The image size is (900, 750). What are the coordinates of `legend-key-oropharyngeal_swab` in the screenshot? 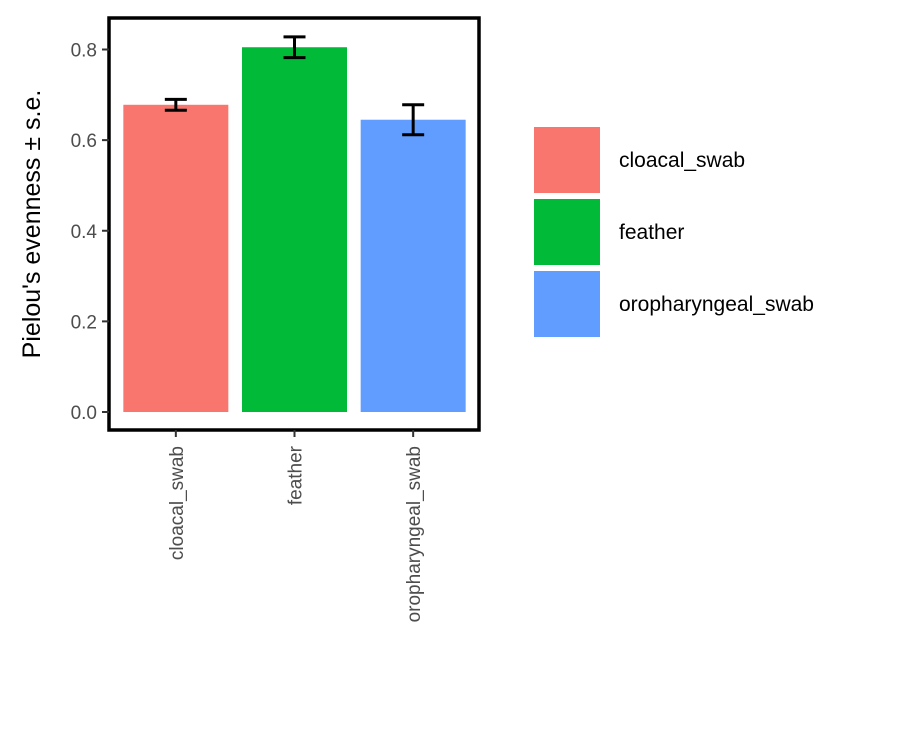 It's located at (567, 304).